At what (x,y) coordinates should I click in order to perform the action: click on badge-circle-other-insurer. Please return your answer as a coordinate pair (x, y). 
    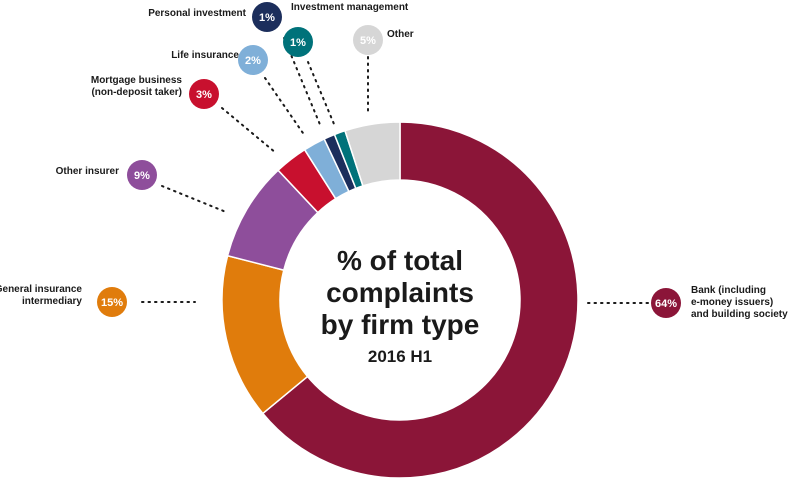
    Looking at the image, I should click on (142, 175).